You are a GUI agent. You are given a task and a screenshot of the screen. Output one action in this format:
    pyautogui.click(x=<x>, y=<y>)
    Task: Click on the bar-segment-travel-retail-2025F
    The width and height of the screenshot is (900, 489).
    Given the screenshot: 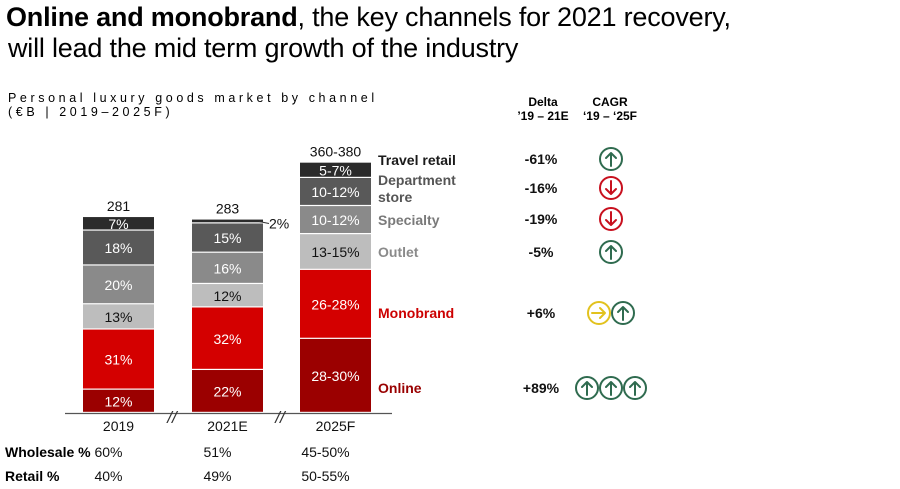 What is the action you would take?
    pyautogui.click(x=335, y=169)
    